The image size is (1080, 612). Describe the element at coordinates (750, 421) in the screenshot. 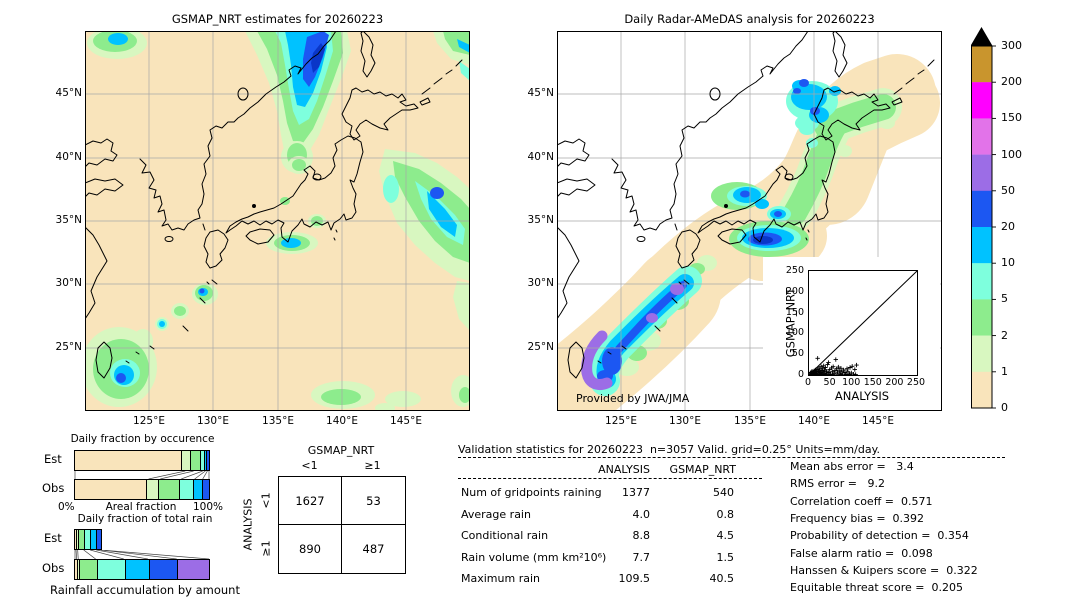

I see `lon-tick-label: 135°E` at that location.